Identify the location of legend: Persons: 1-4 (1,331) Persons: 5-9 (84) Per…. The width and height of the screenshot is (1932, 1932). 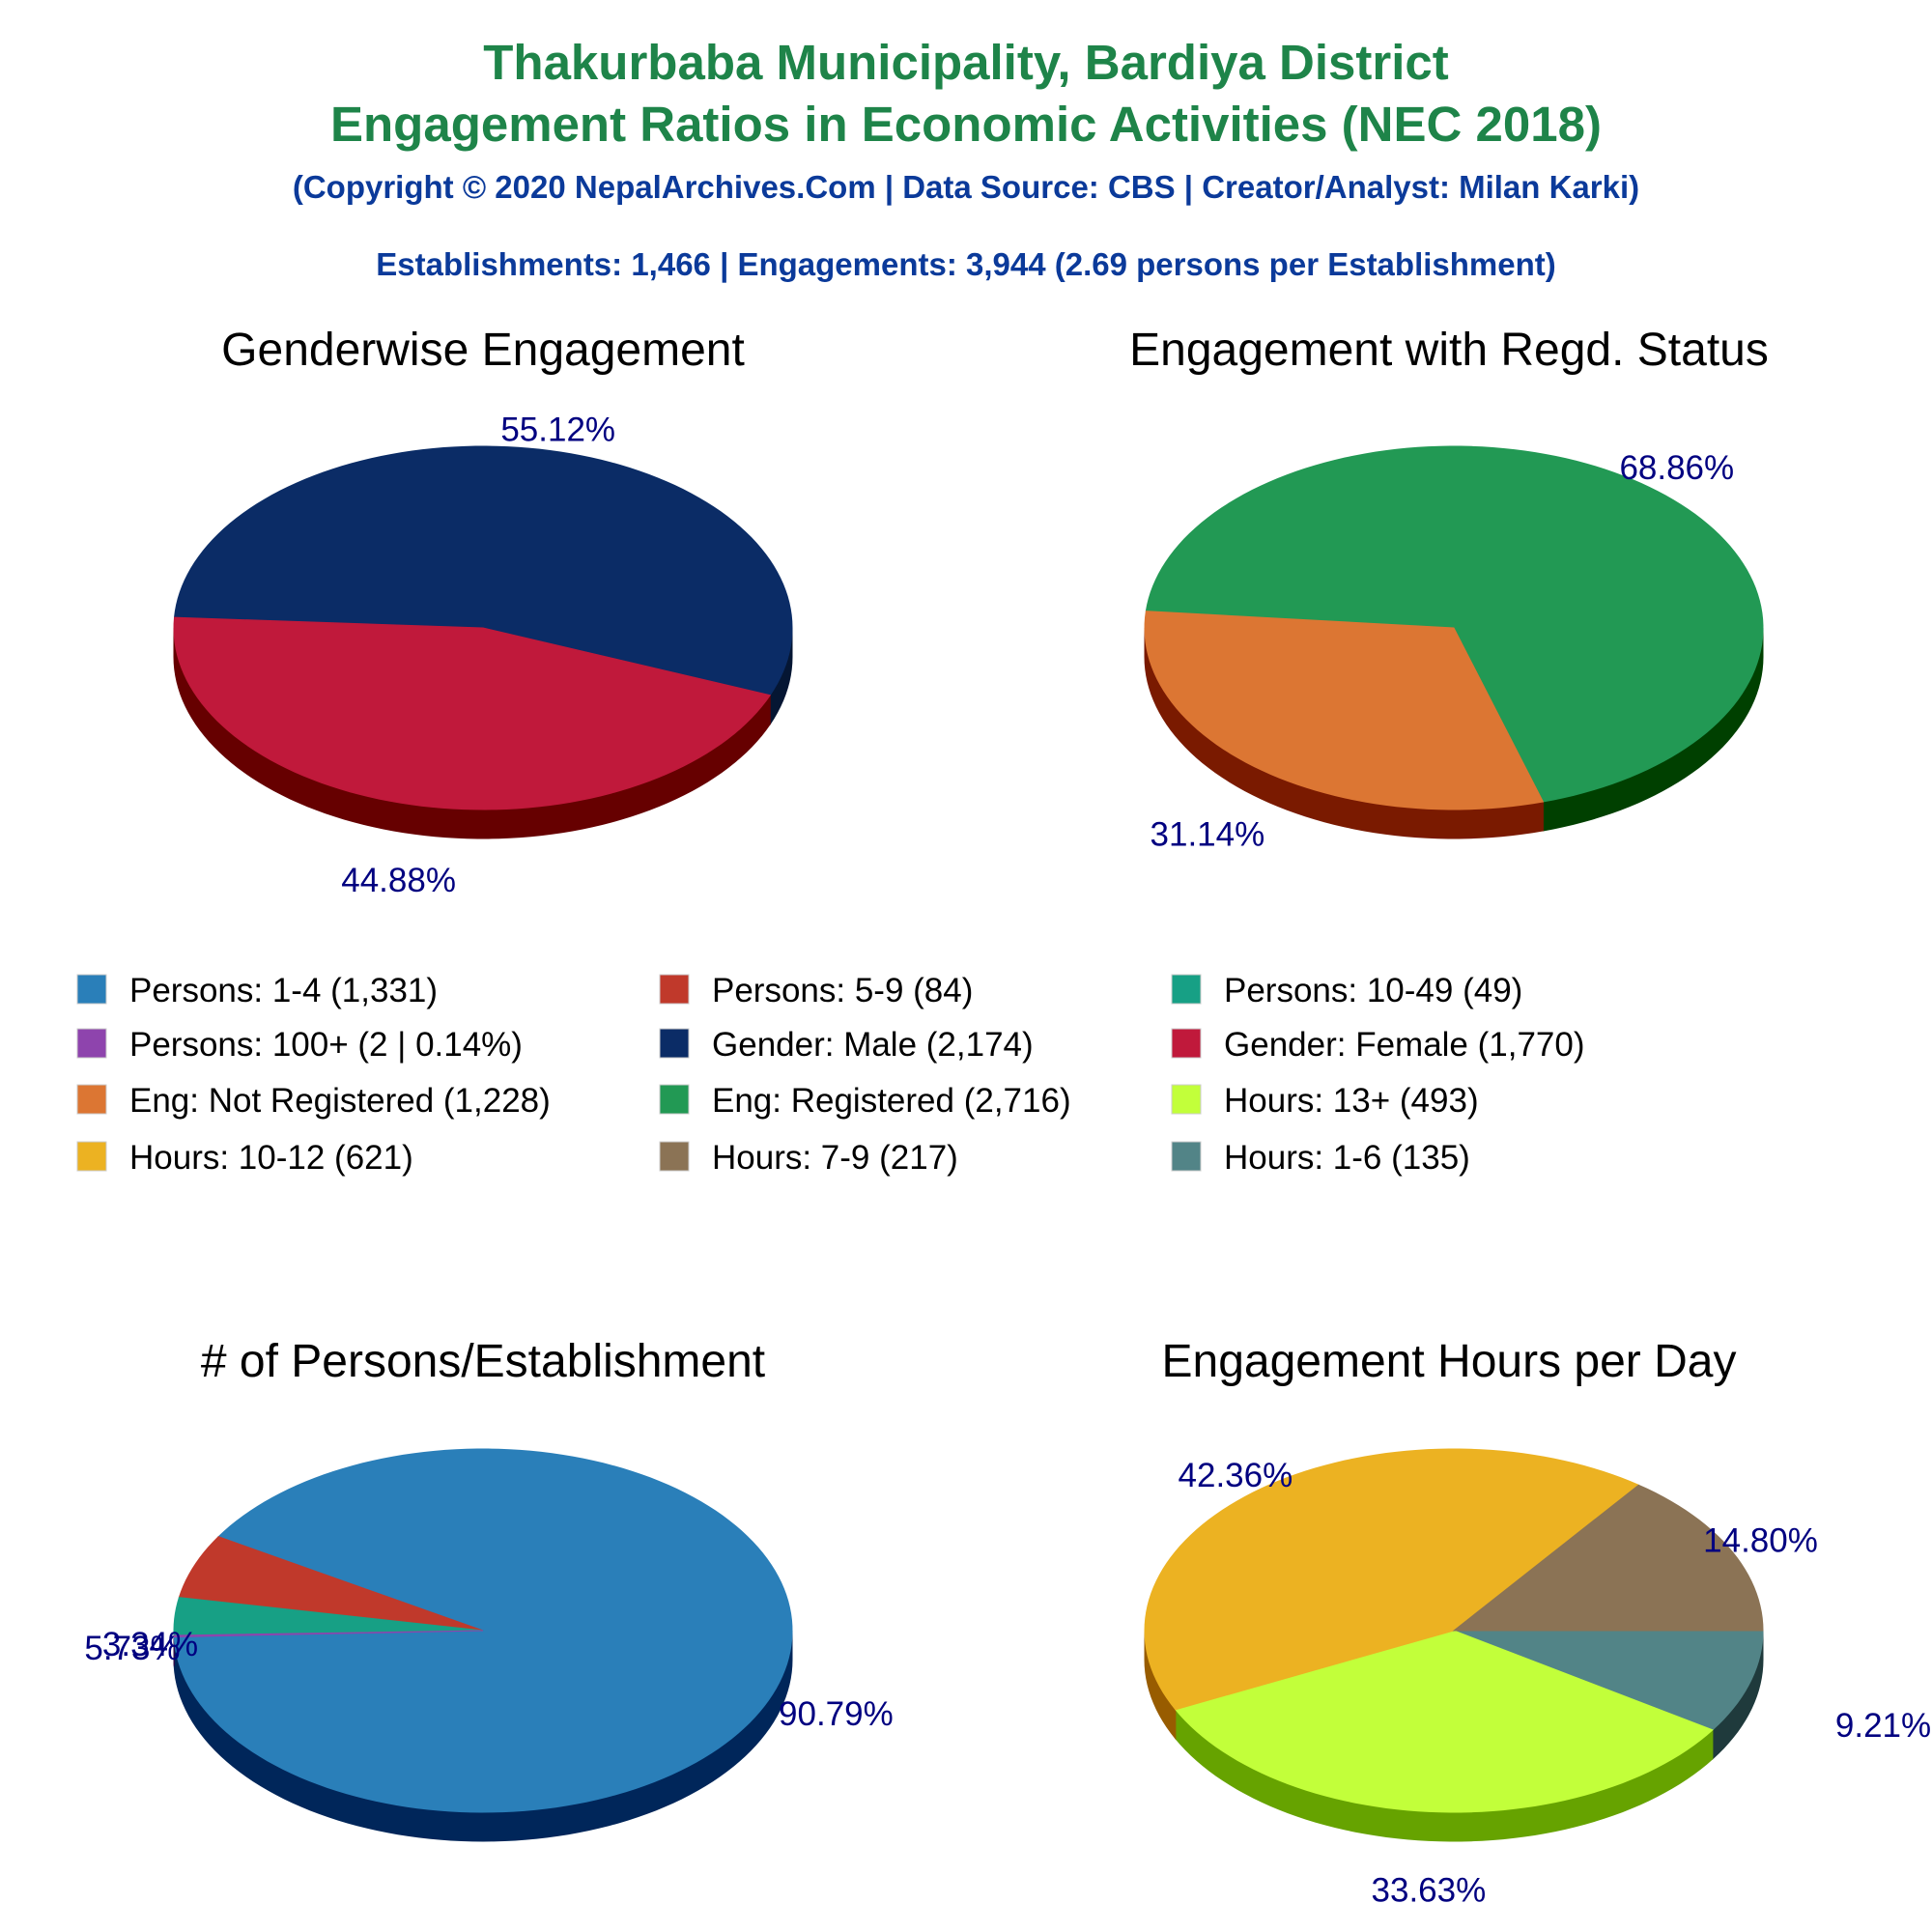
(830, 1074).